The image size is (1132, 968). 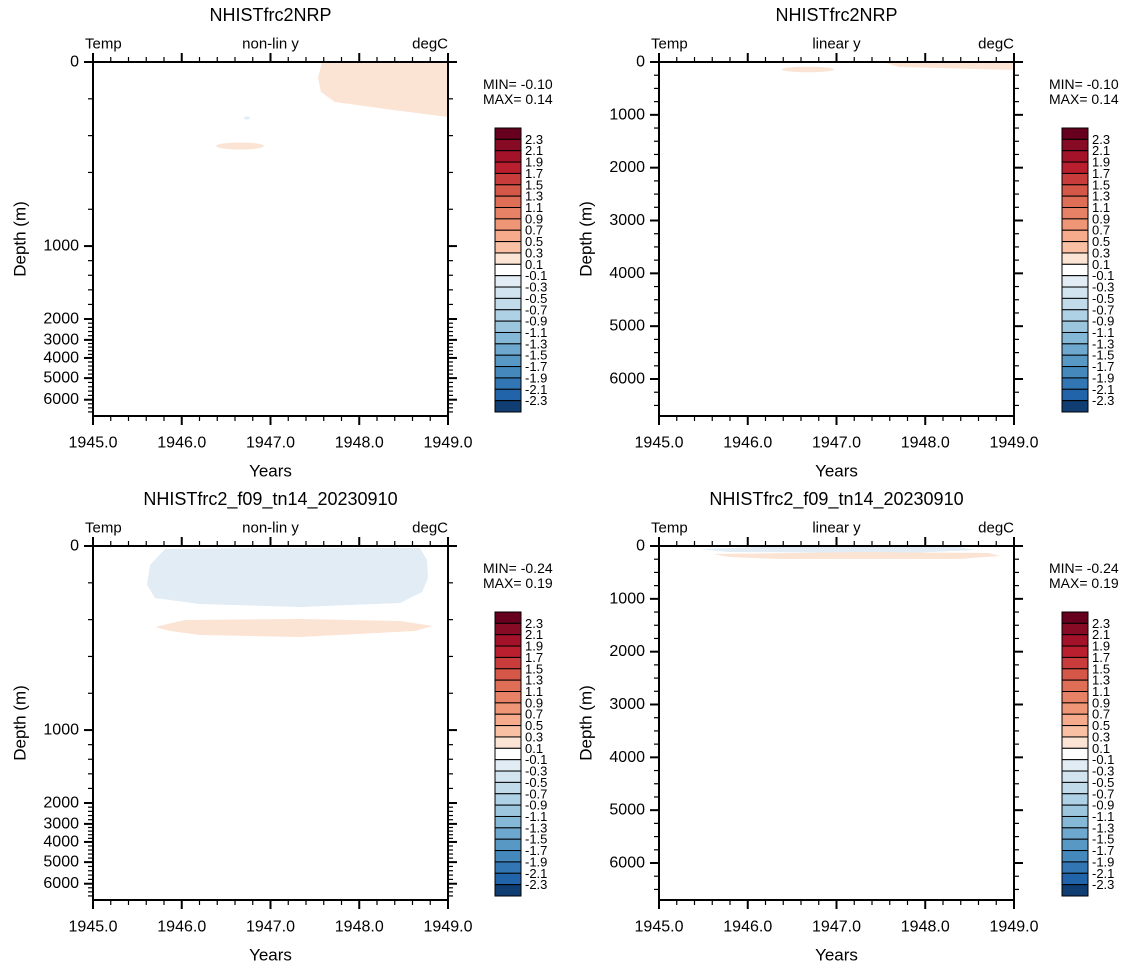 I want to click on stat-max: MAX= 0.14, so click(x=518, y=99).